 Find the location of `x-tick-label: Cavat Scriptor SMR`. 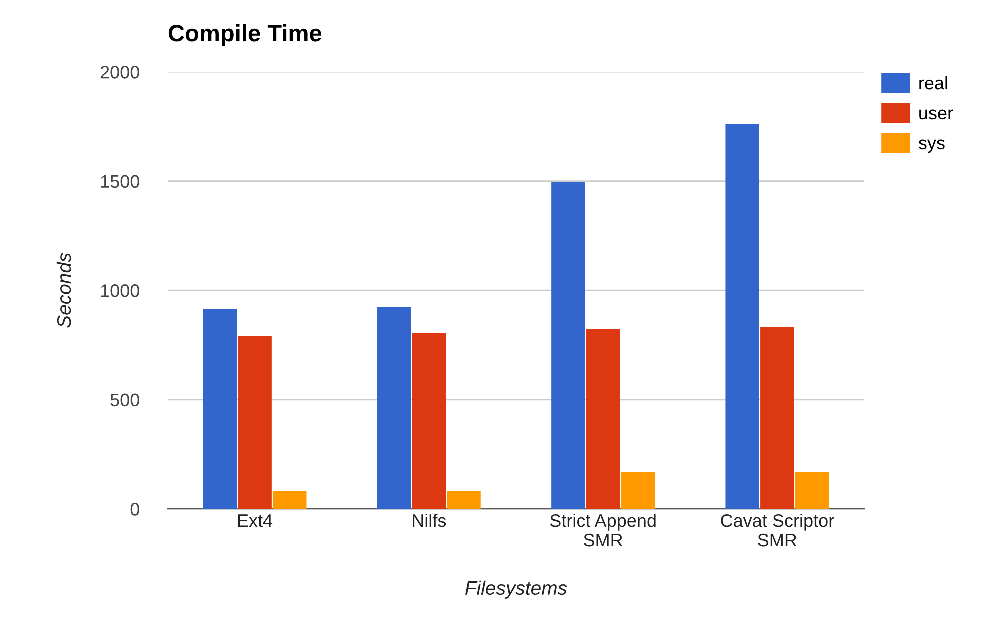

x-tick-label: Cavat Scriptor SMR is located at coordinates (777, 530).